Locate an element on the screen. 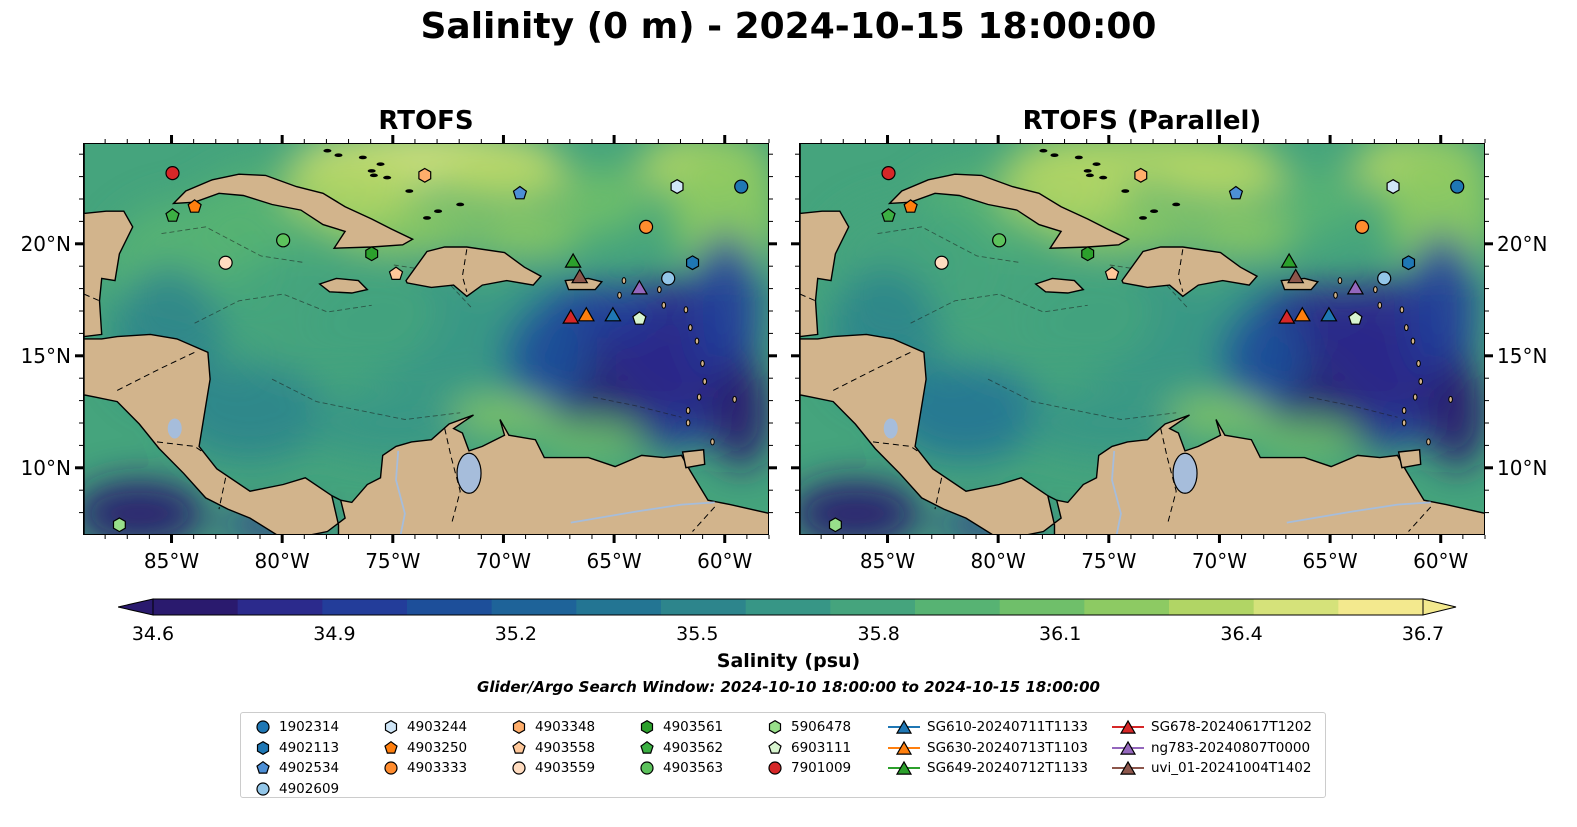  legend-label: 4903348 is located at coordinates (565, 727).